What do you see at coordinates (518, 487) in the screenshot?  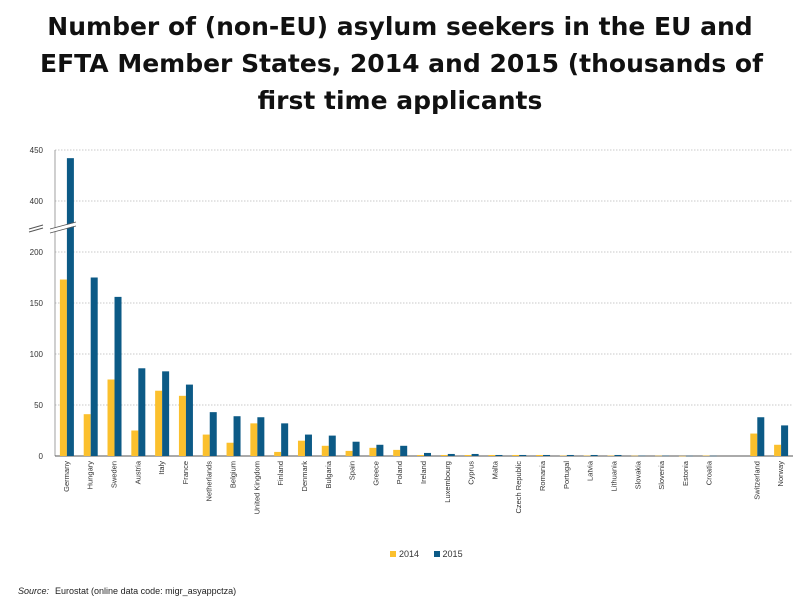 I see `x-tick-label: Czech Republic` at bounding box center [518, 487].